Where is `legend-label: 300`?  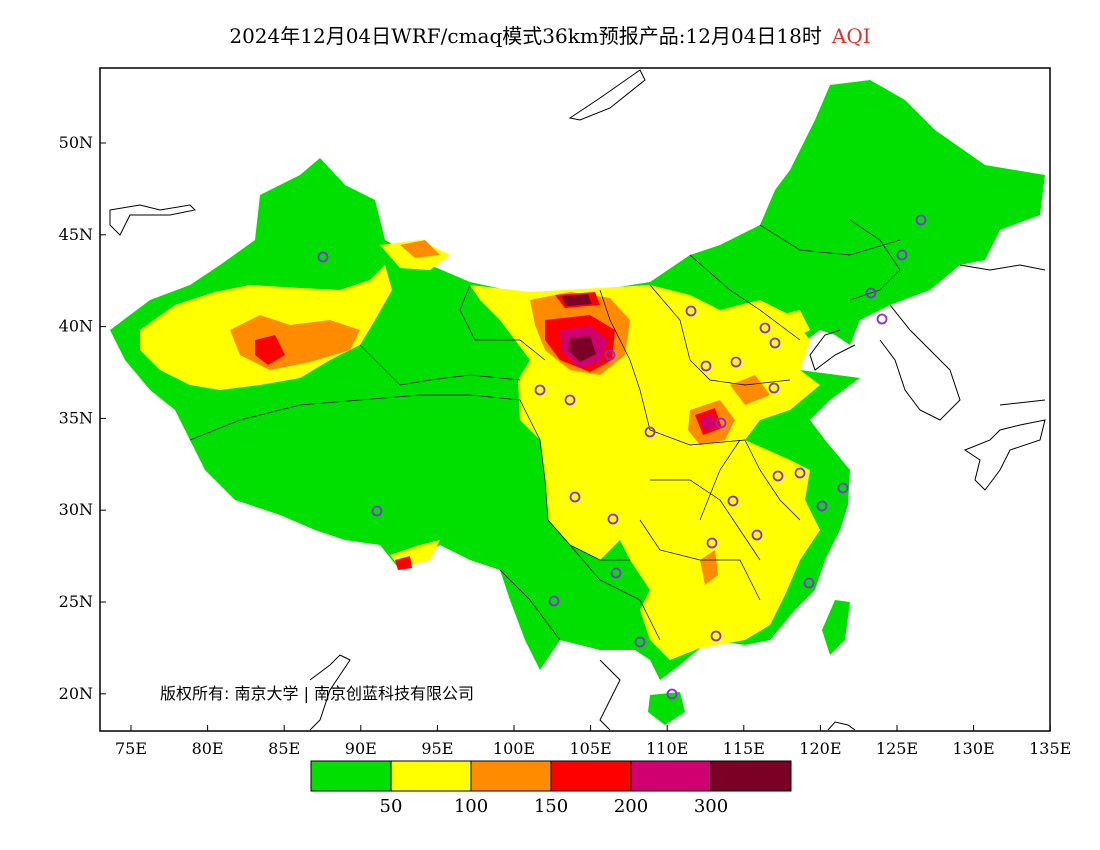
legend-label: 300 is located at coordinates (711, 806).